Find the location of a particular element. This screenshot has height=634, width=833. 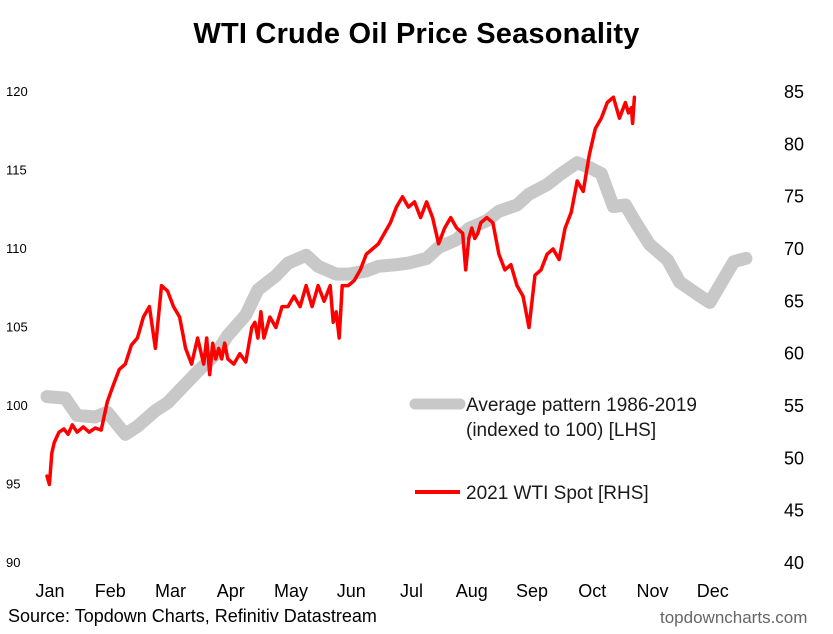

y-left-tick-label: 95 is located at coordinates (13, 484).